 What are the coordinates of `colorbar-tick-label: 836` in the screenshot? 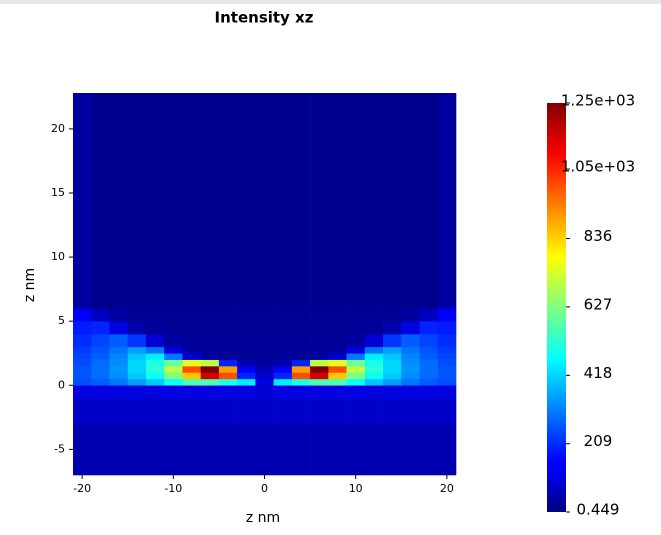 It's located at (598, 236).